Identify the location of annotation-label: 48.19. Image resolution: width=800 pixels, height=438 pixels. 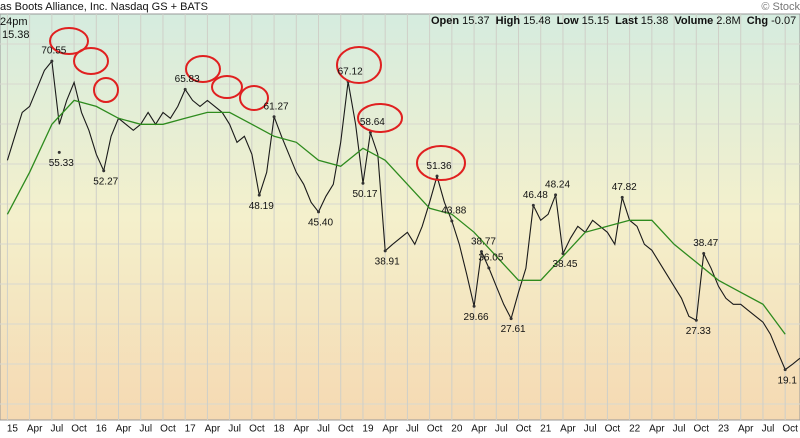
(261, 206).